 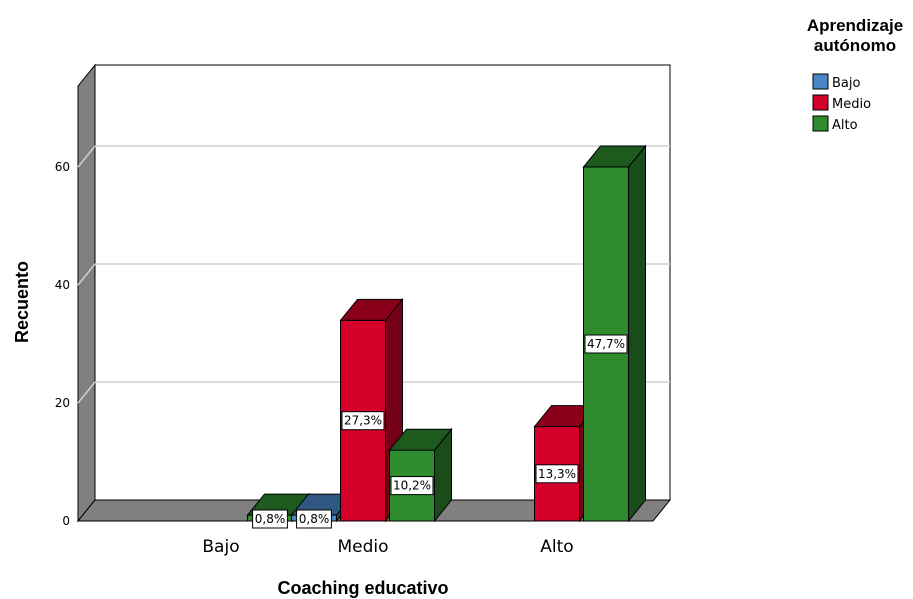 I want to click on legend-title-line-2: autónomo, so click(x=855, y=45).